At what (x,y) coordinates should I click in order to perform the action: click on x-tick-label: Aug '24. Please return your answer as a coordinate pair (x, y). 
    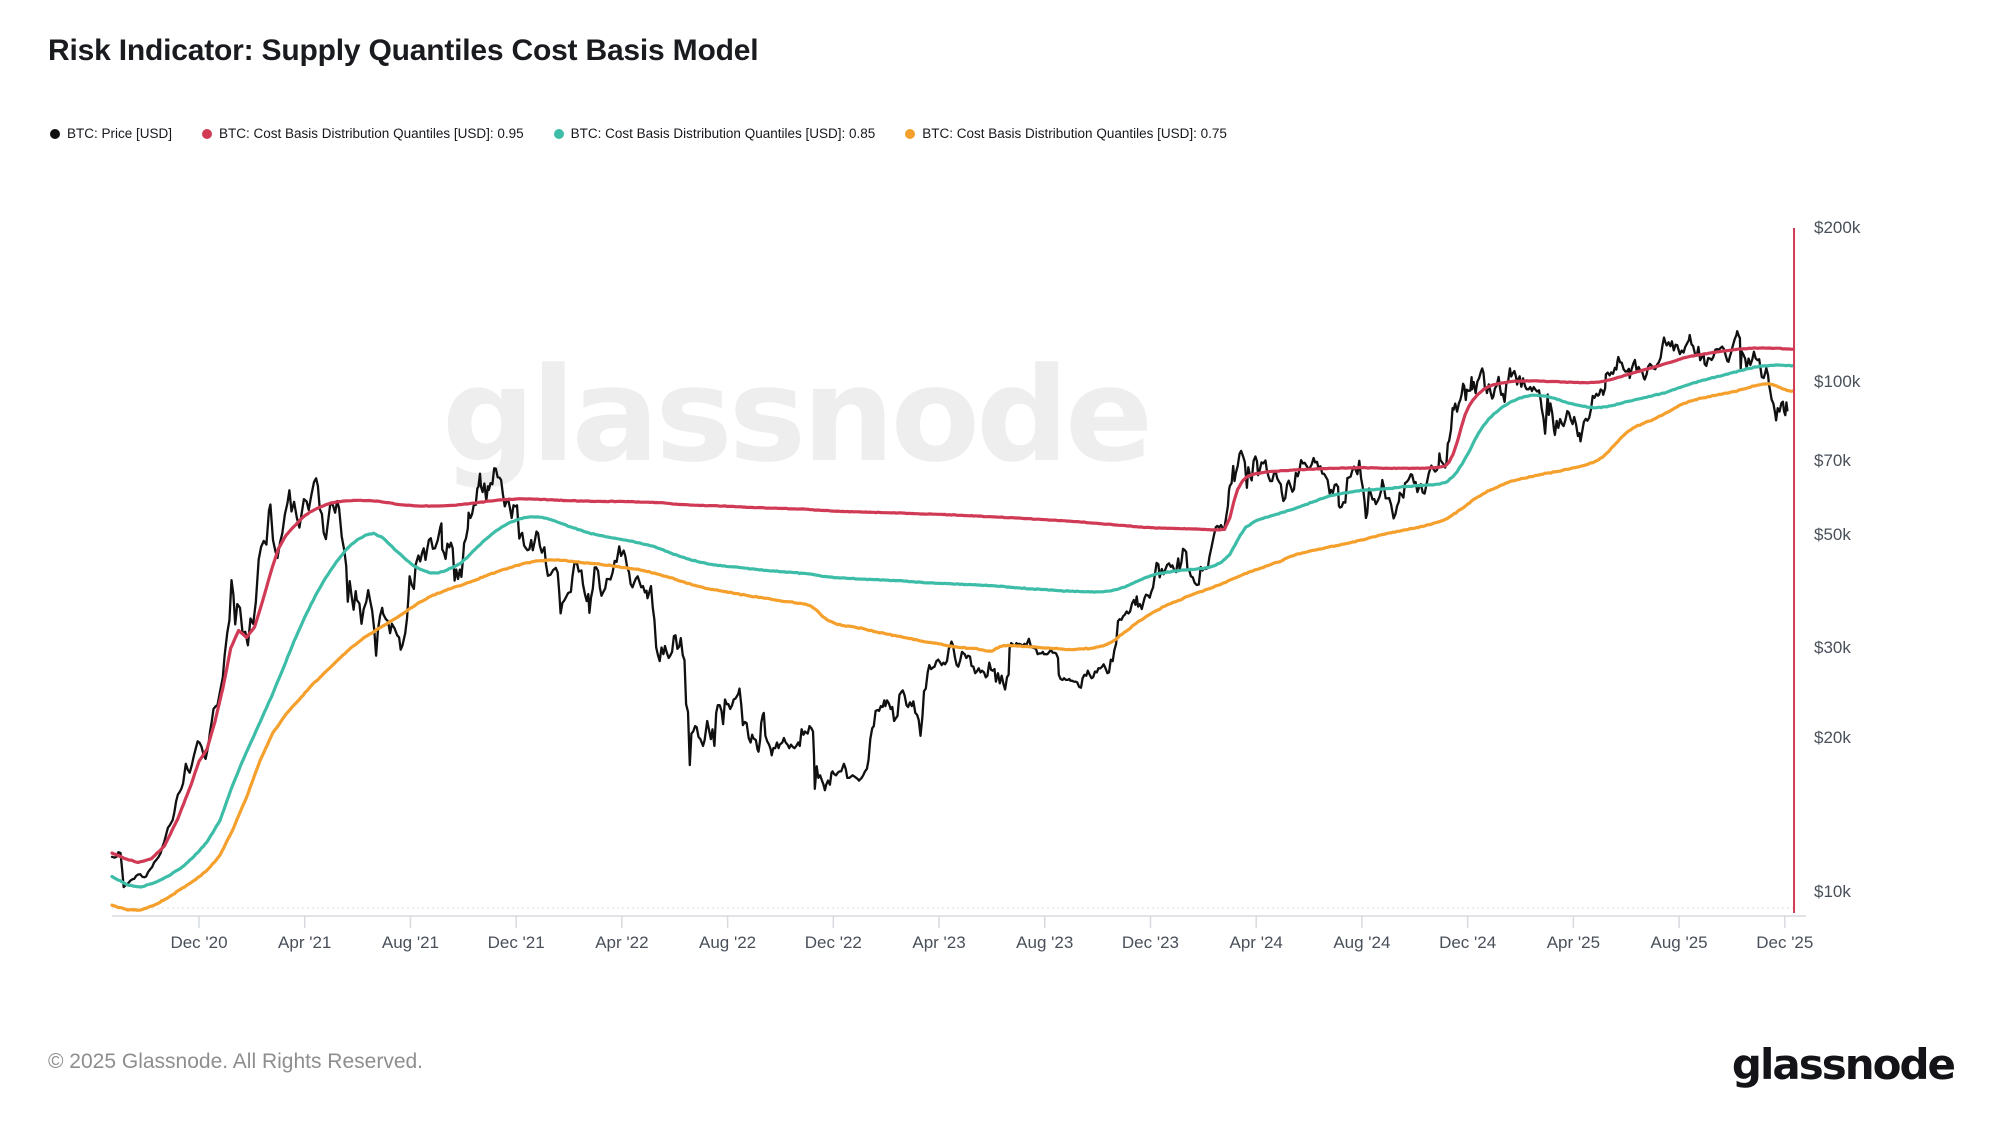
    Looking at the image, I should click on (1362, 942).